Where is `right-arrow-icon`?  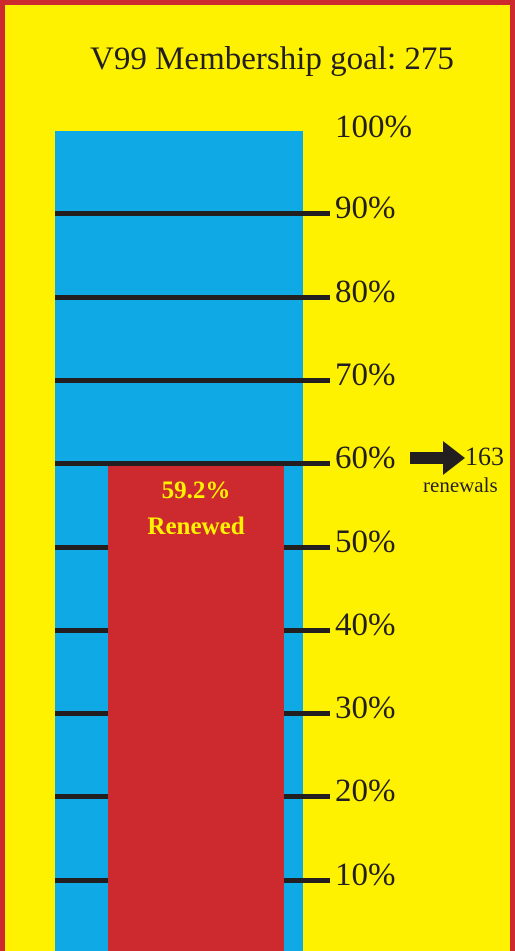
right-arrow-icon is located at coordinates (437, 457).